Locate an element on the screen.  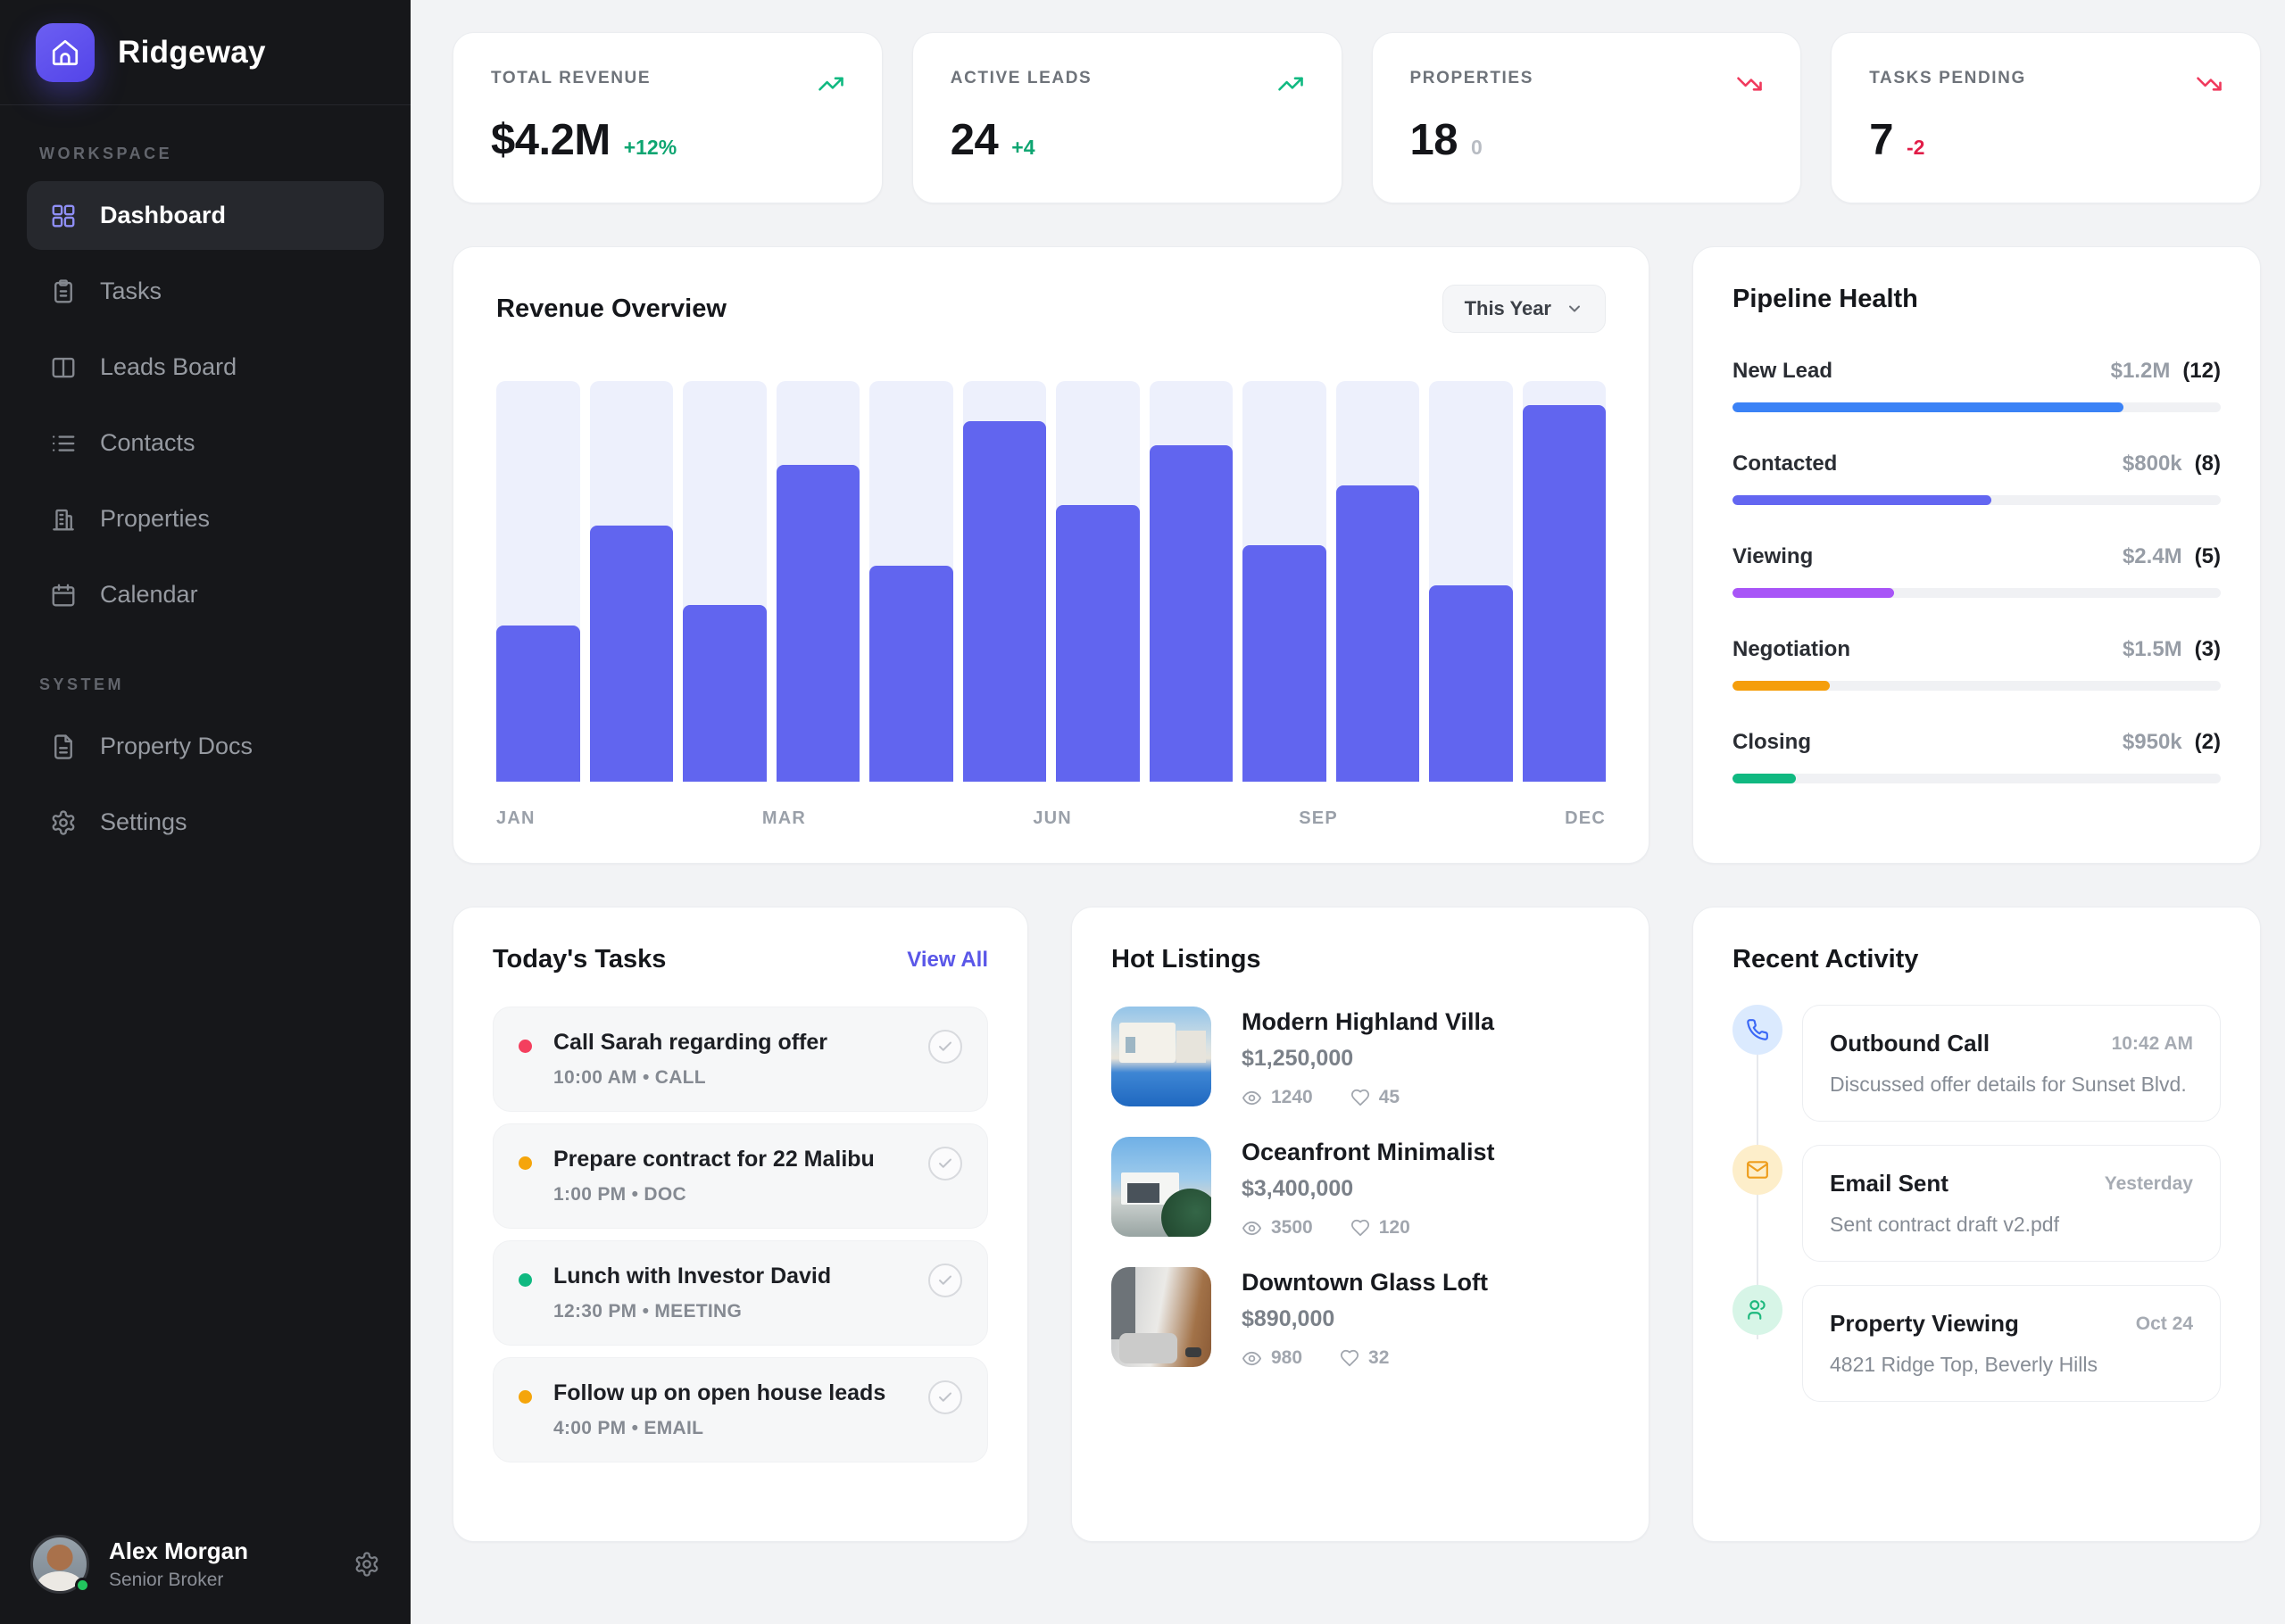
listing-price: $1,250,000 is located at coordinates (1298, 1058).